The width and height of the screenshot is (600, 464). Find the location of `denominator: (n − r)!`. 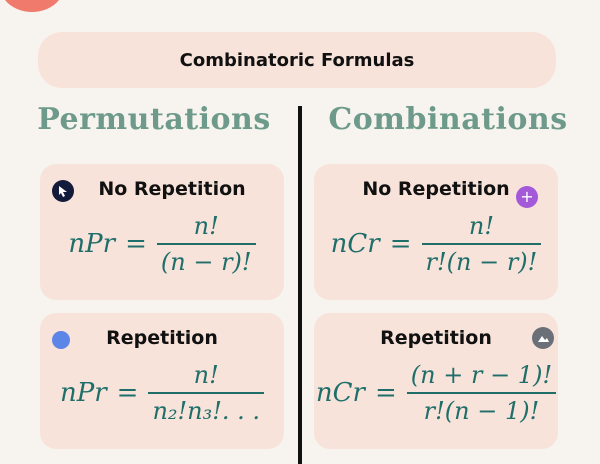

denominator: (n − r)! is located at coordinates (206, 262).